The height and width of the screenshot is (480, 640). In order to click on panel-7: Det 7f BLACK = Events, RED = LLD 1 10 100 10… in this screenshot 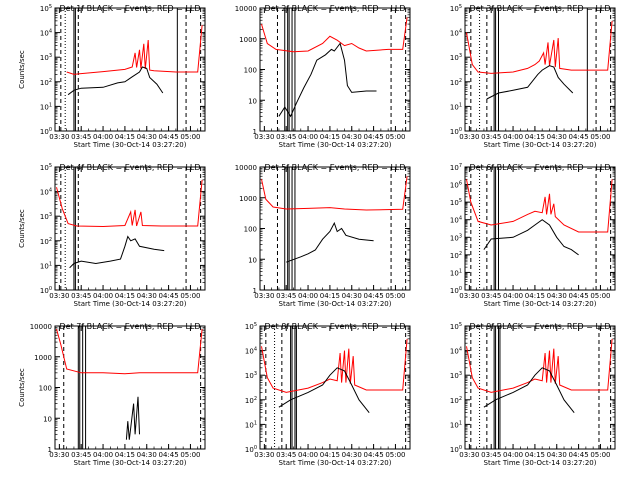, I will do `click(112, 394)`.